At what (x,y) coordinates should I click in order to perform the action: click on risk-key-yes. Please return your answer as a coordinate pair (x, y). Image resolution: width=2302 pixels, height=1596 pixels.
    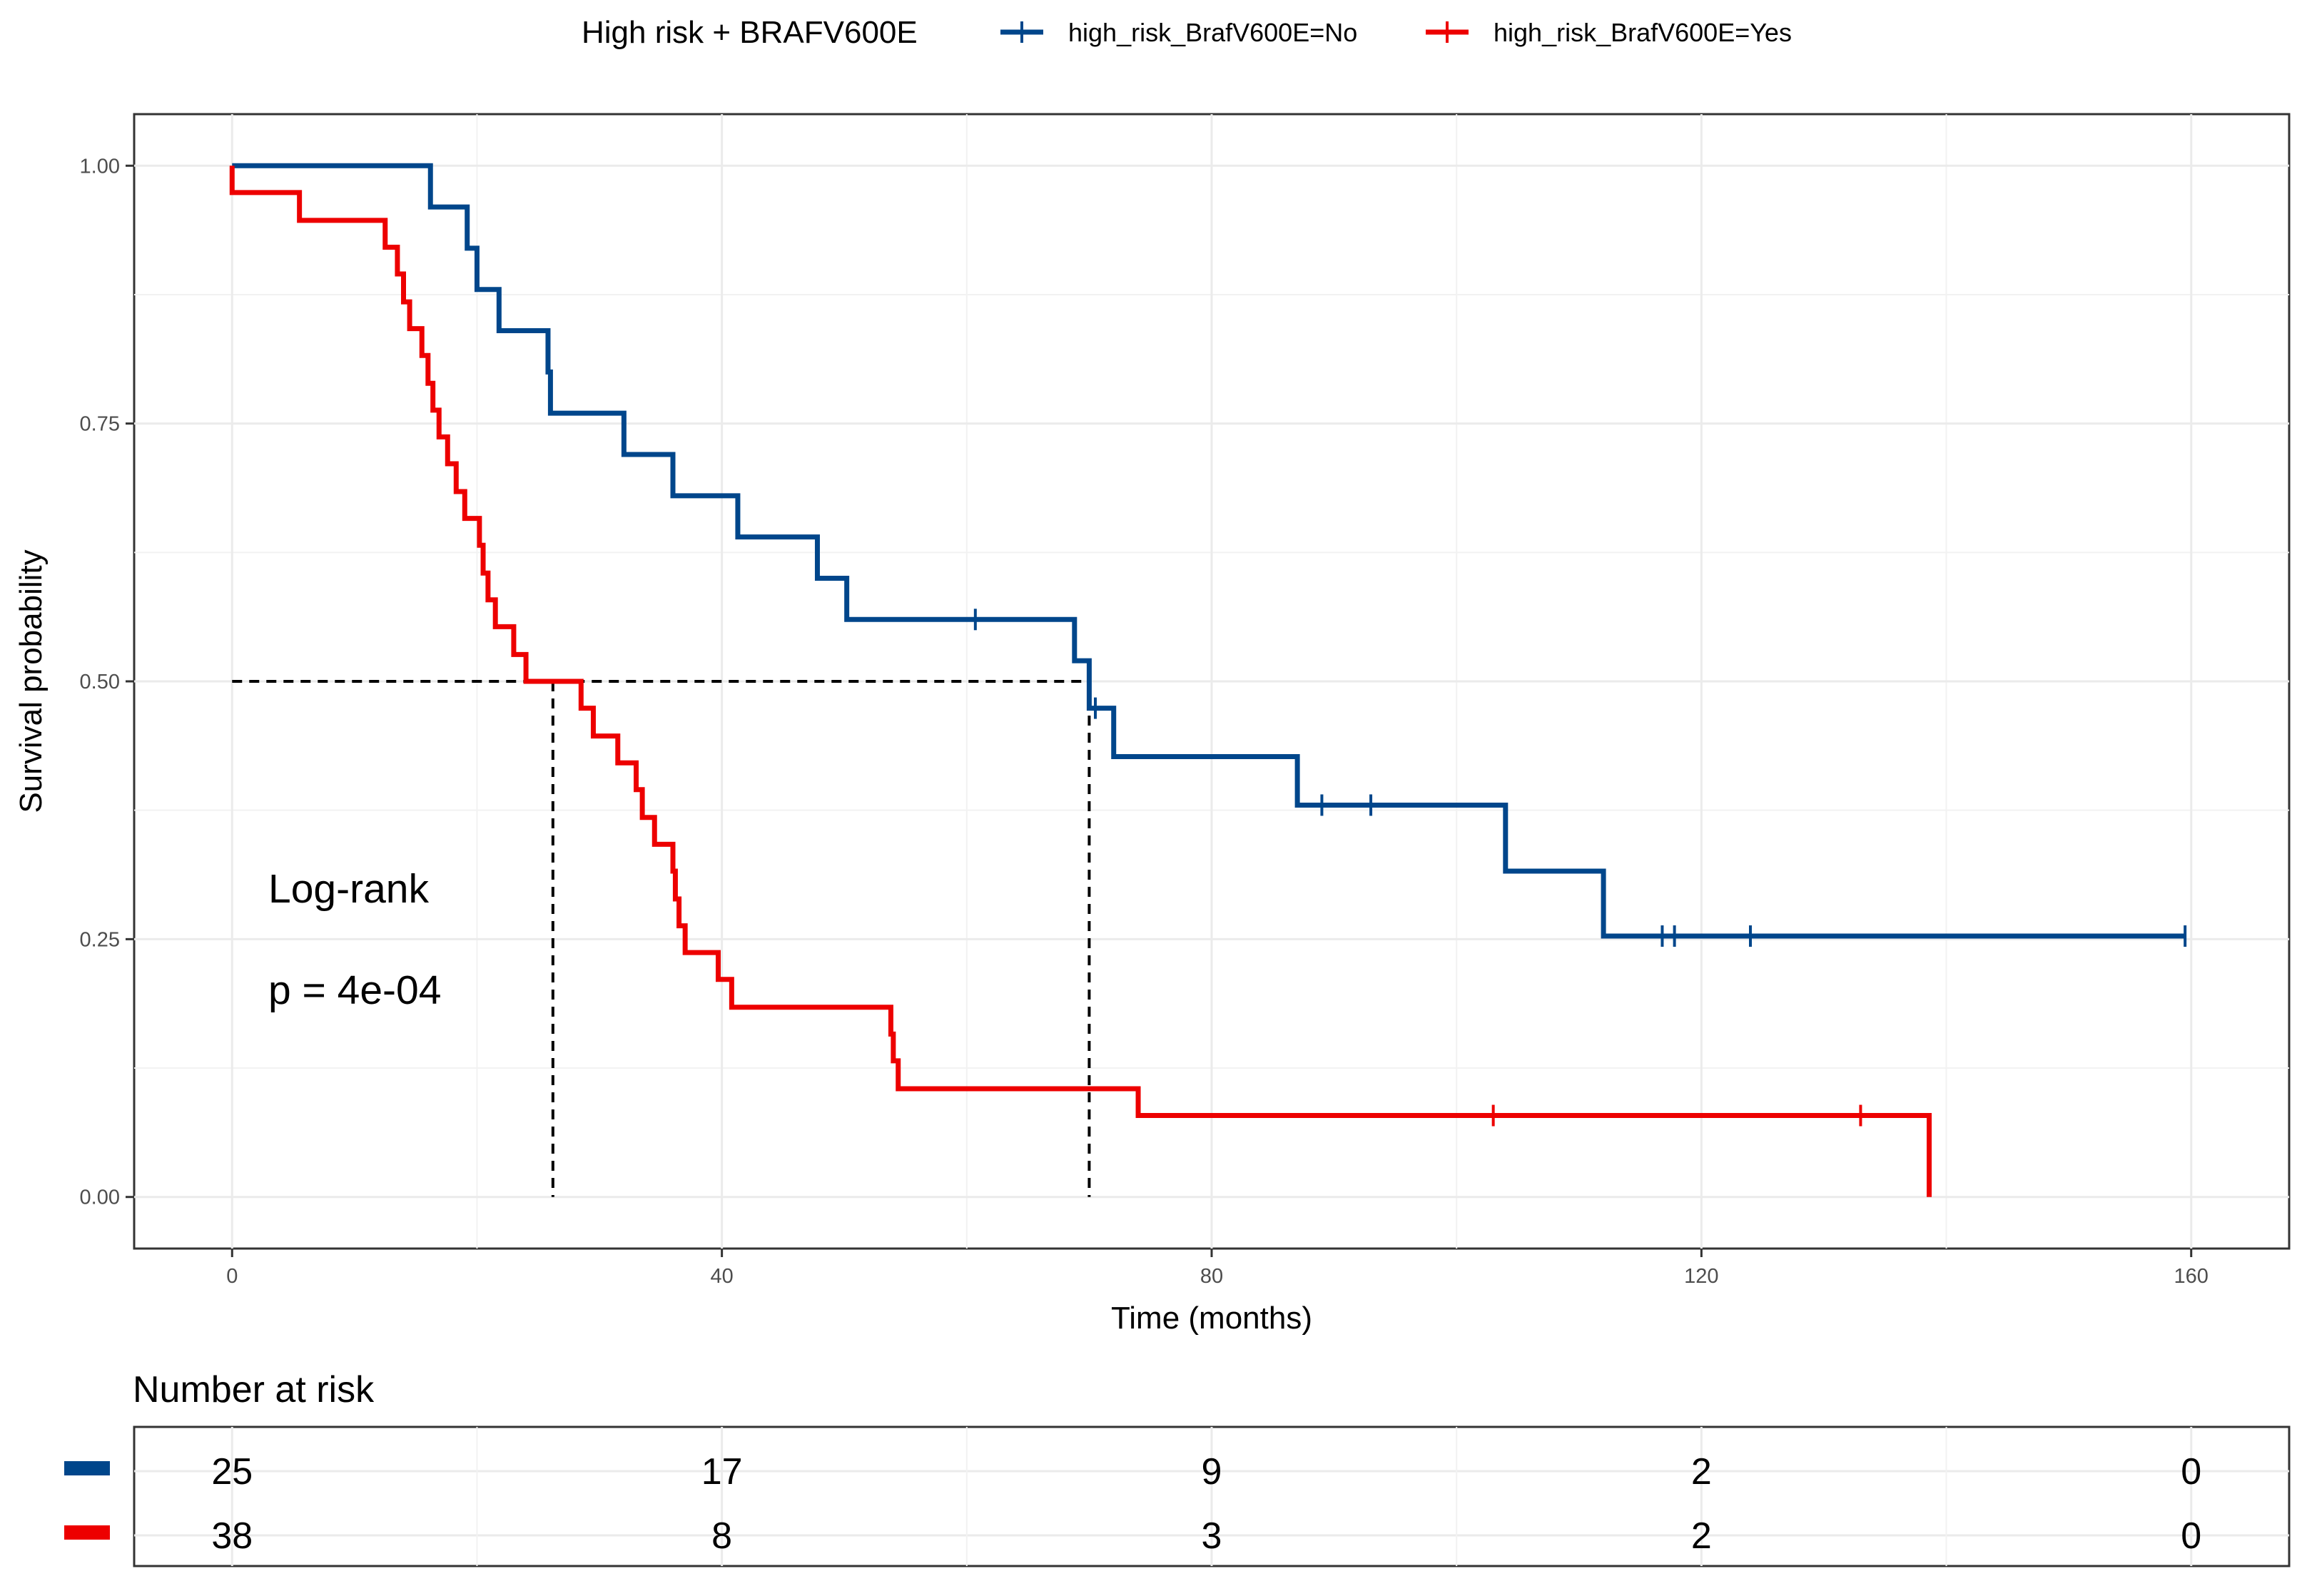
    Looking at the image, I should click on (87, 1532).